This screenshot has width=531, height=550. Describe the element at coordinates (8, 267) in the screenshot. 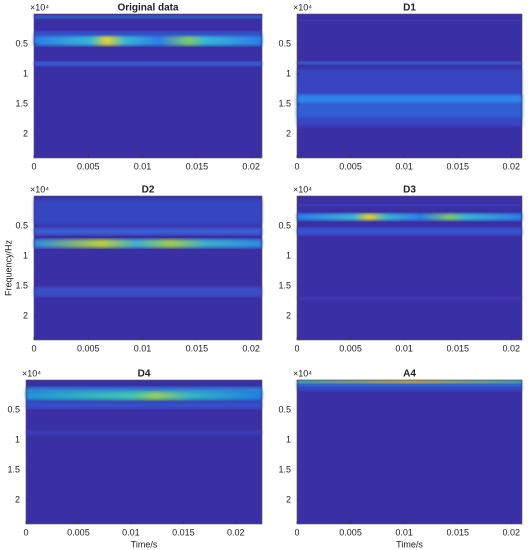

I see `y-axis-label: Frequency/Hz` at that location.